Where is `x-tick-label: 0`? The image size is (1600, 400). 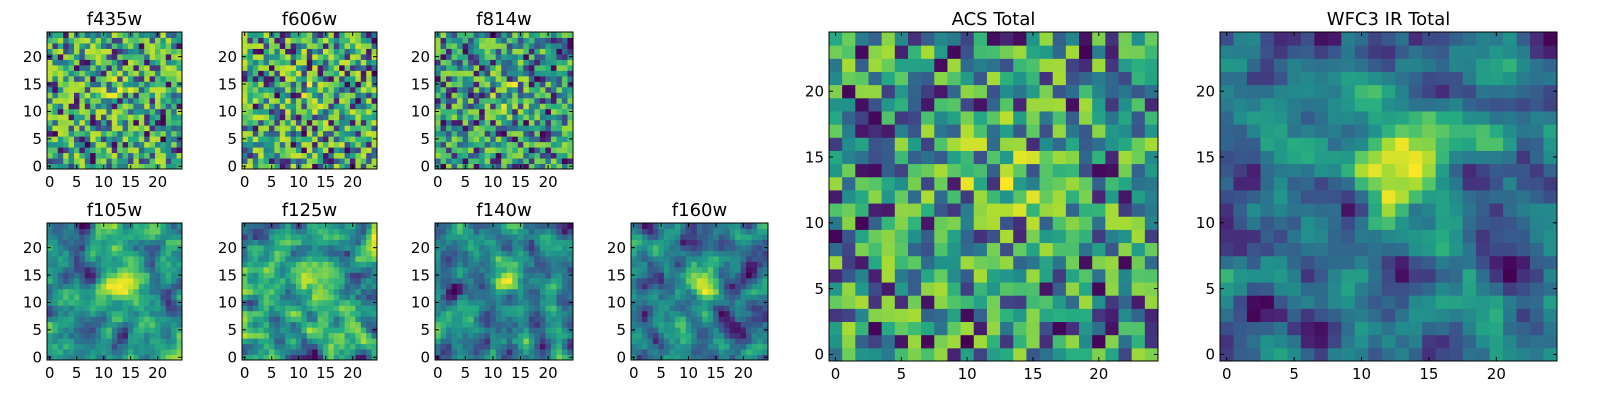 x-tick-label: 0 is located at coordinates (438, 373).